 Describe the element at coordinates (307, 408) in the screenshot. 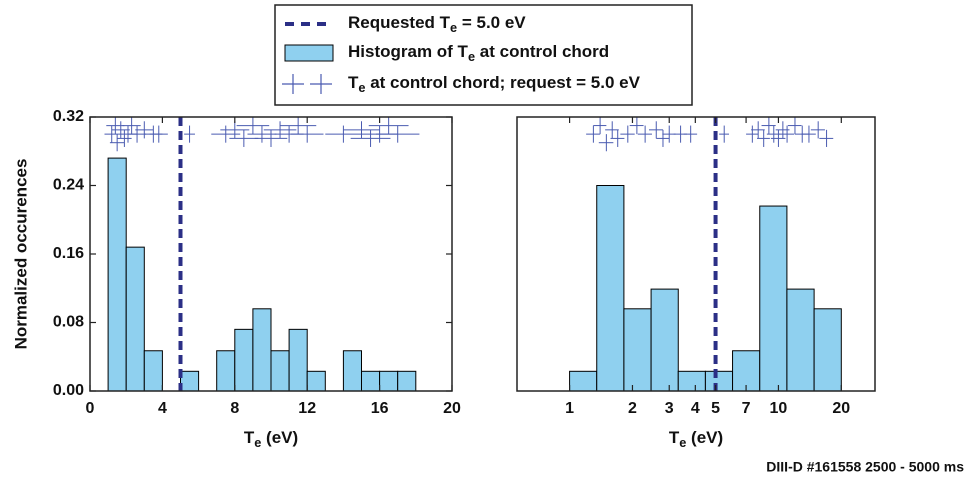

I see `x-tick-label: 12` at that location.